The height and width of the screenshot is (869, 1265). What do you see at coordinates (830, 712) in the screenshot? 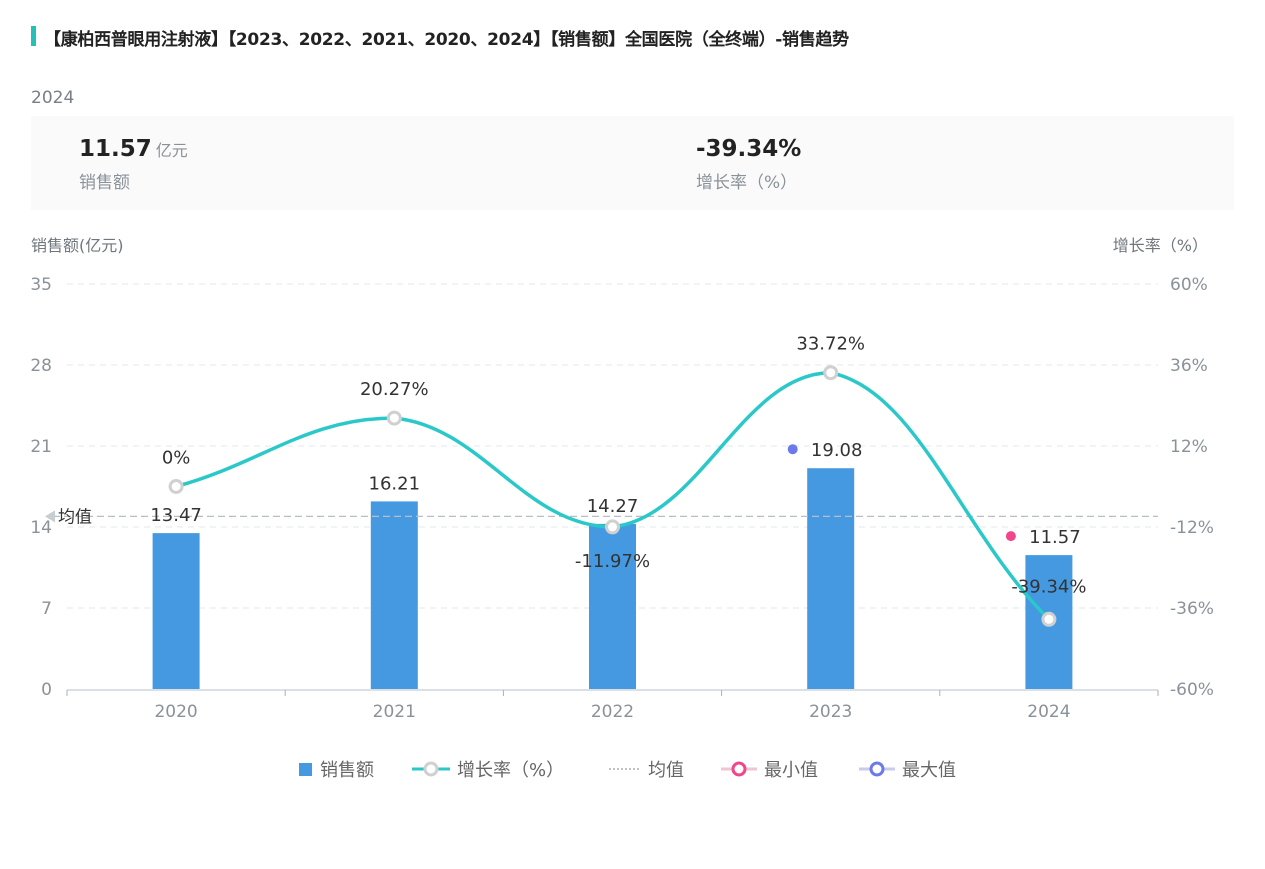
I see `x-axis-tick-label: 2023` at bounding box center [830, 712].